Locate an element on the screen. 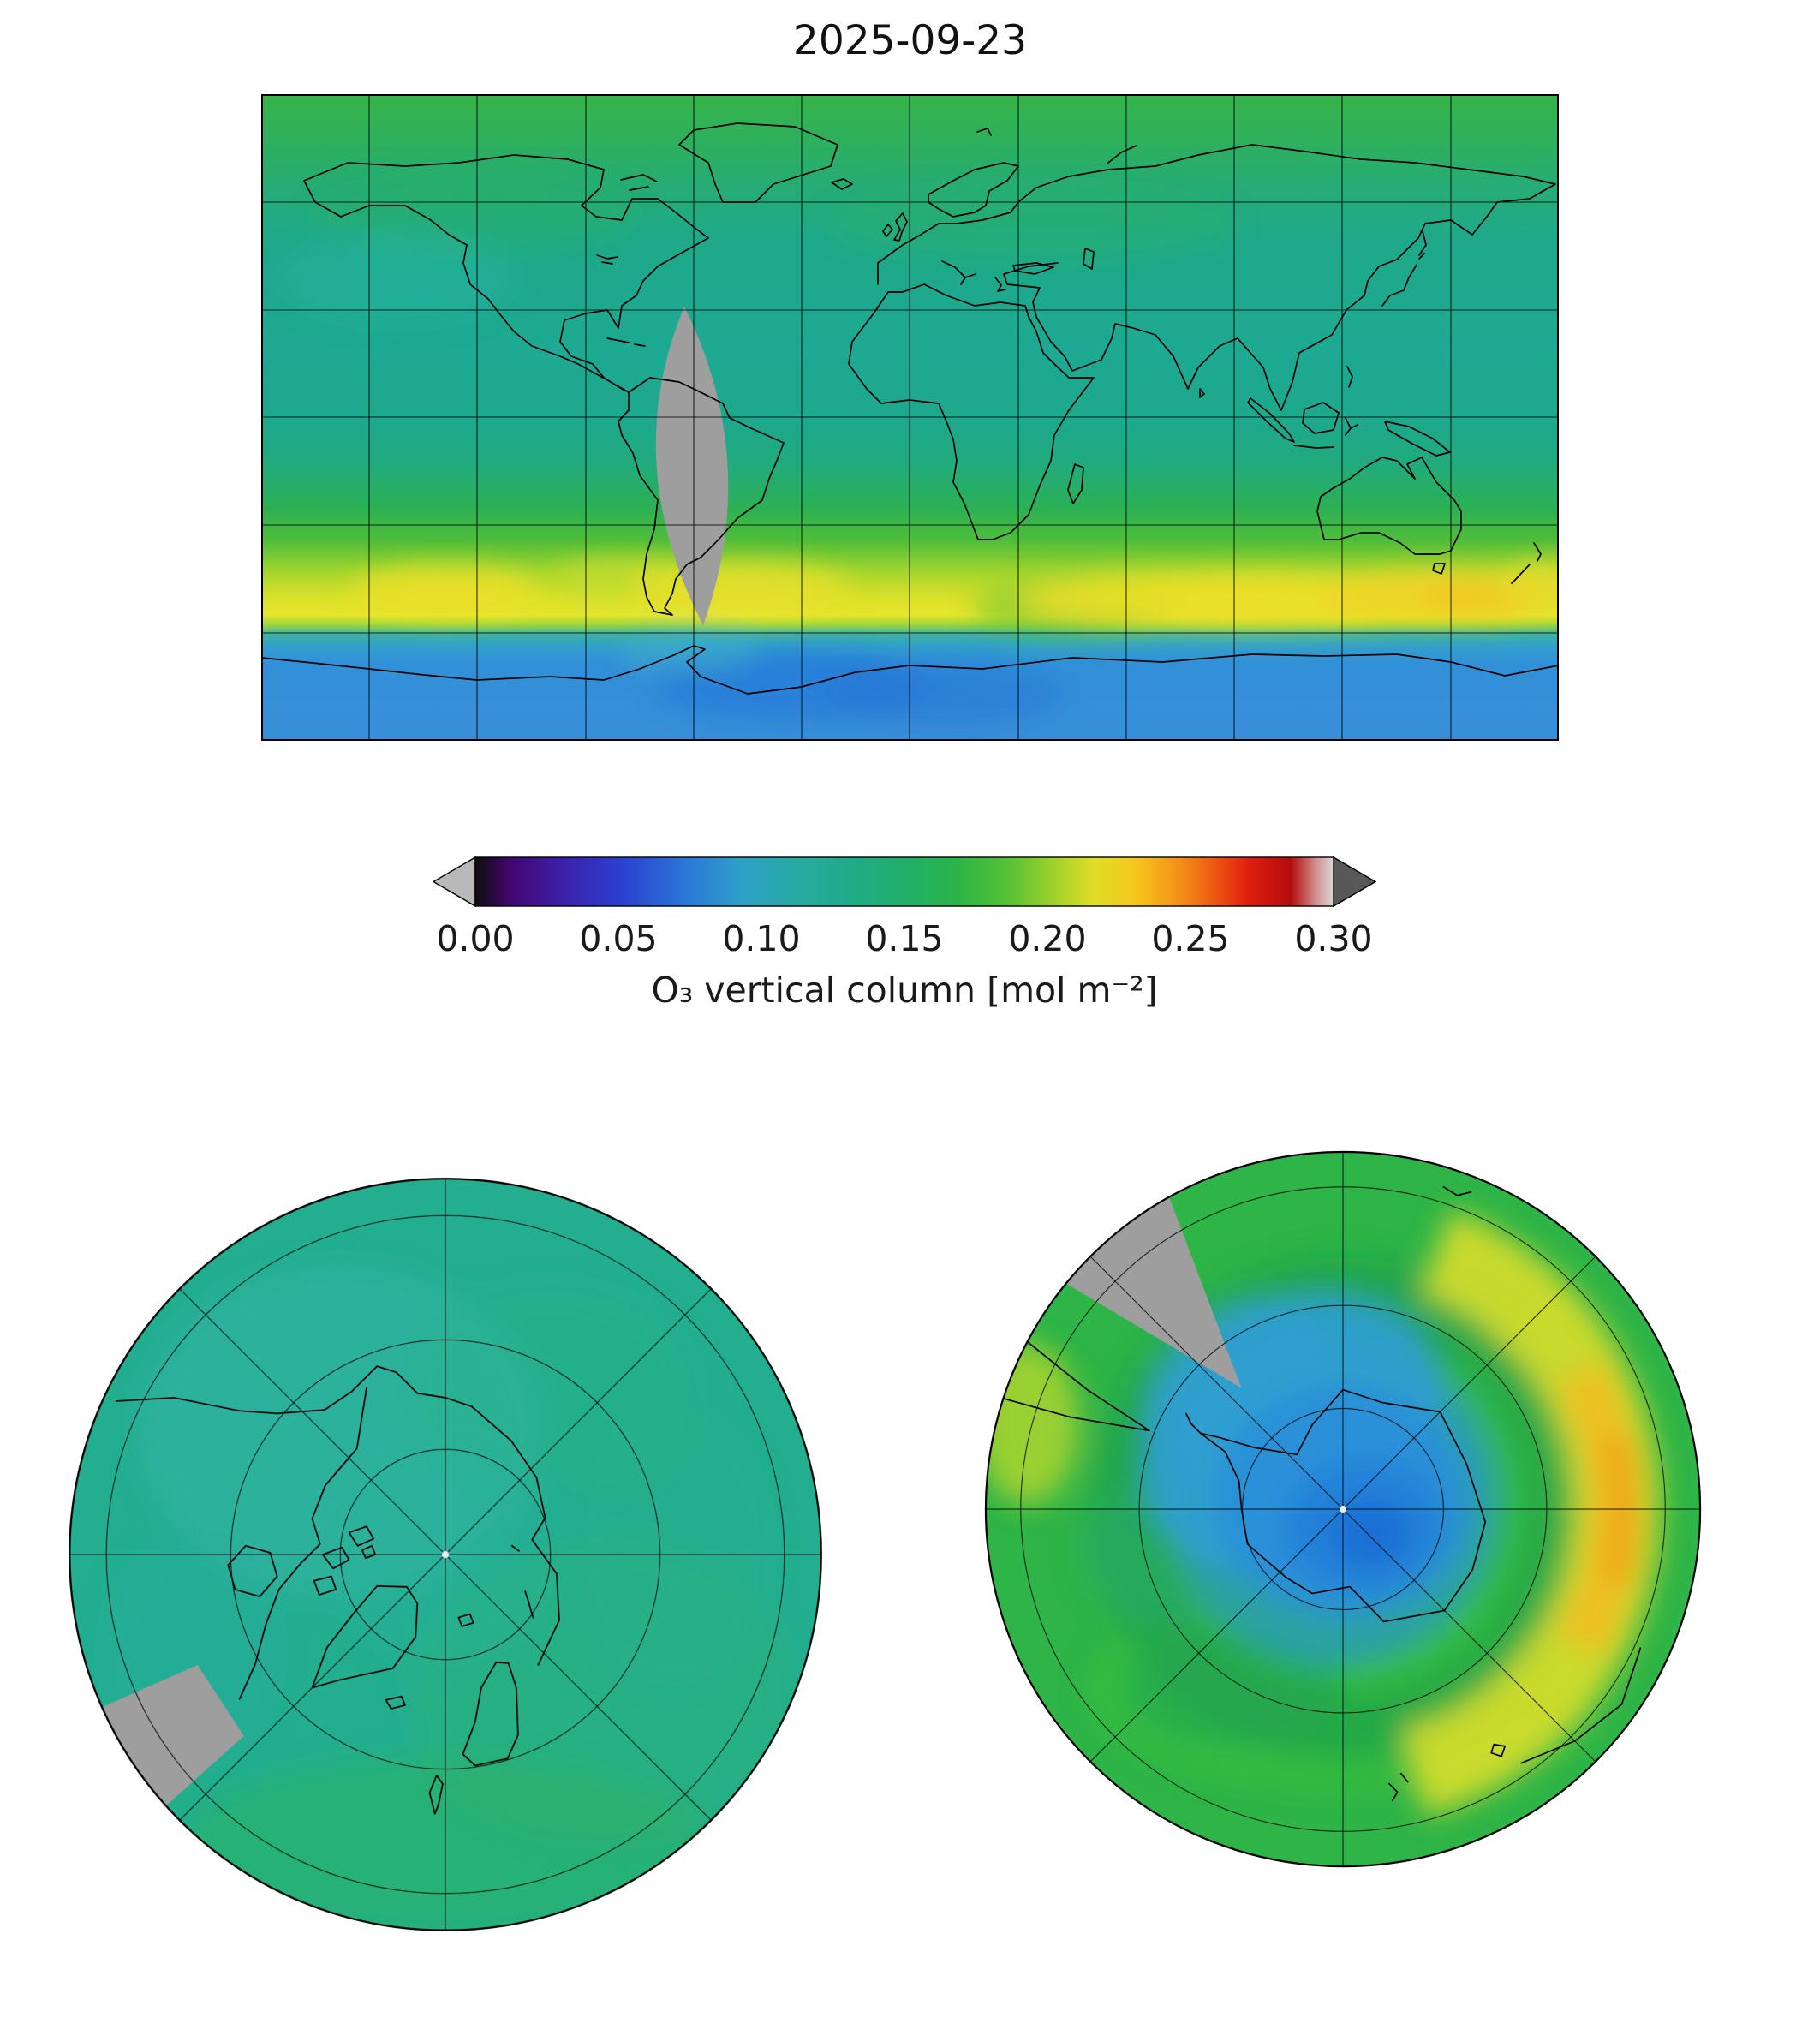 The image size is (1820, 2023). south-pole-dot is located at coordinates (1343, 1509).